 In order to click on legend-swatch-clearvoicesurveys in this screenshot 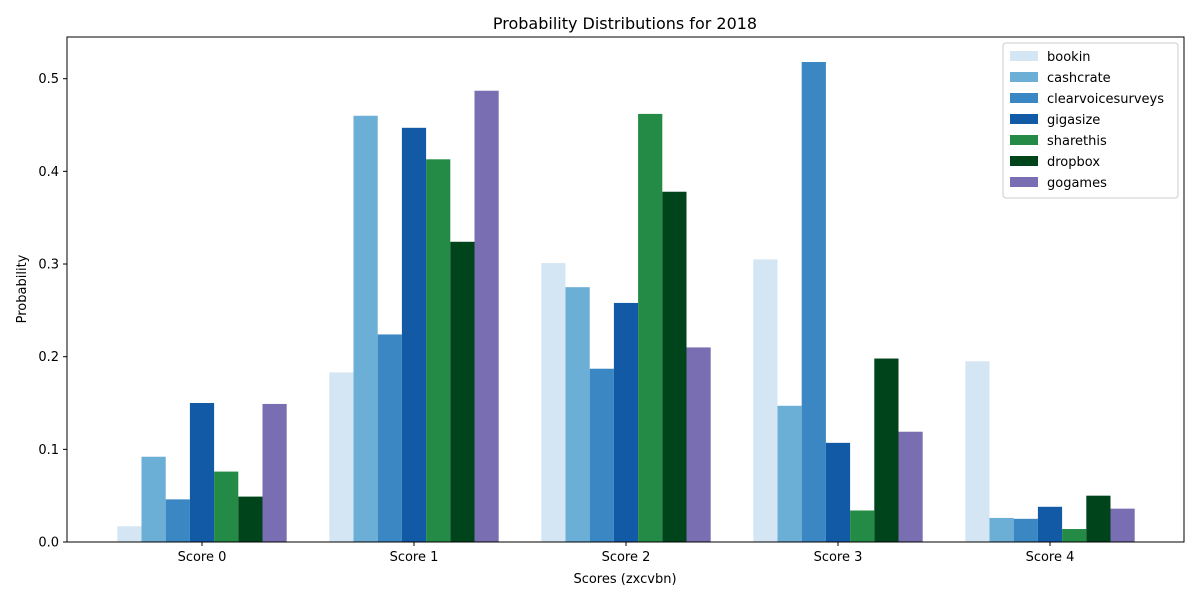, I will do `click(1024, 98)`.